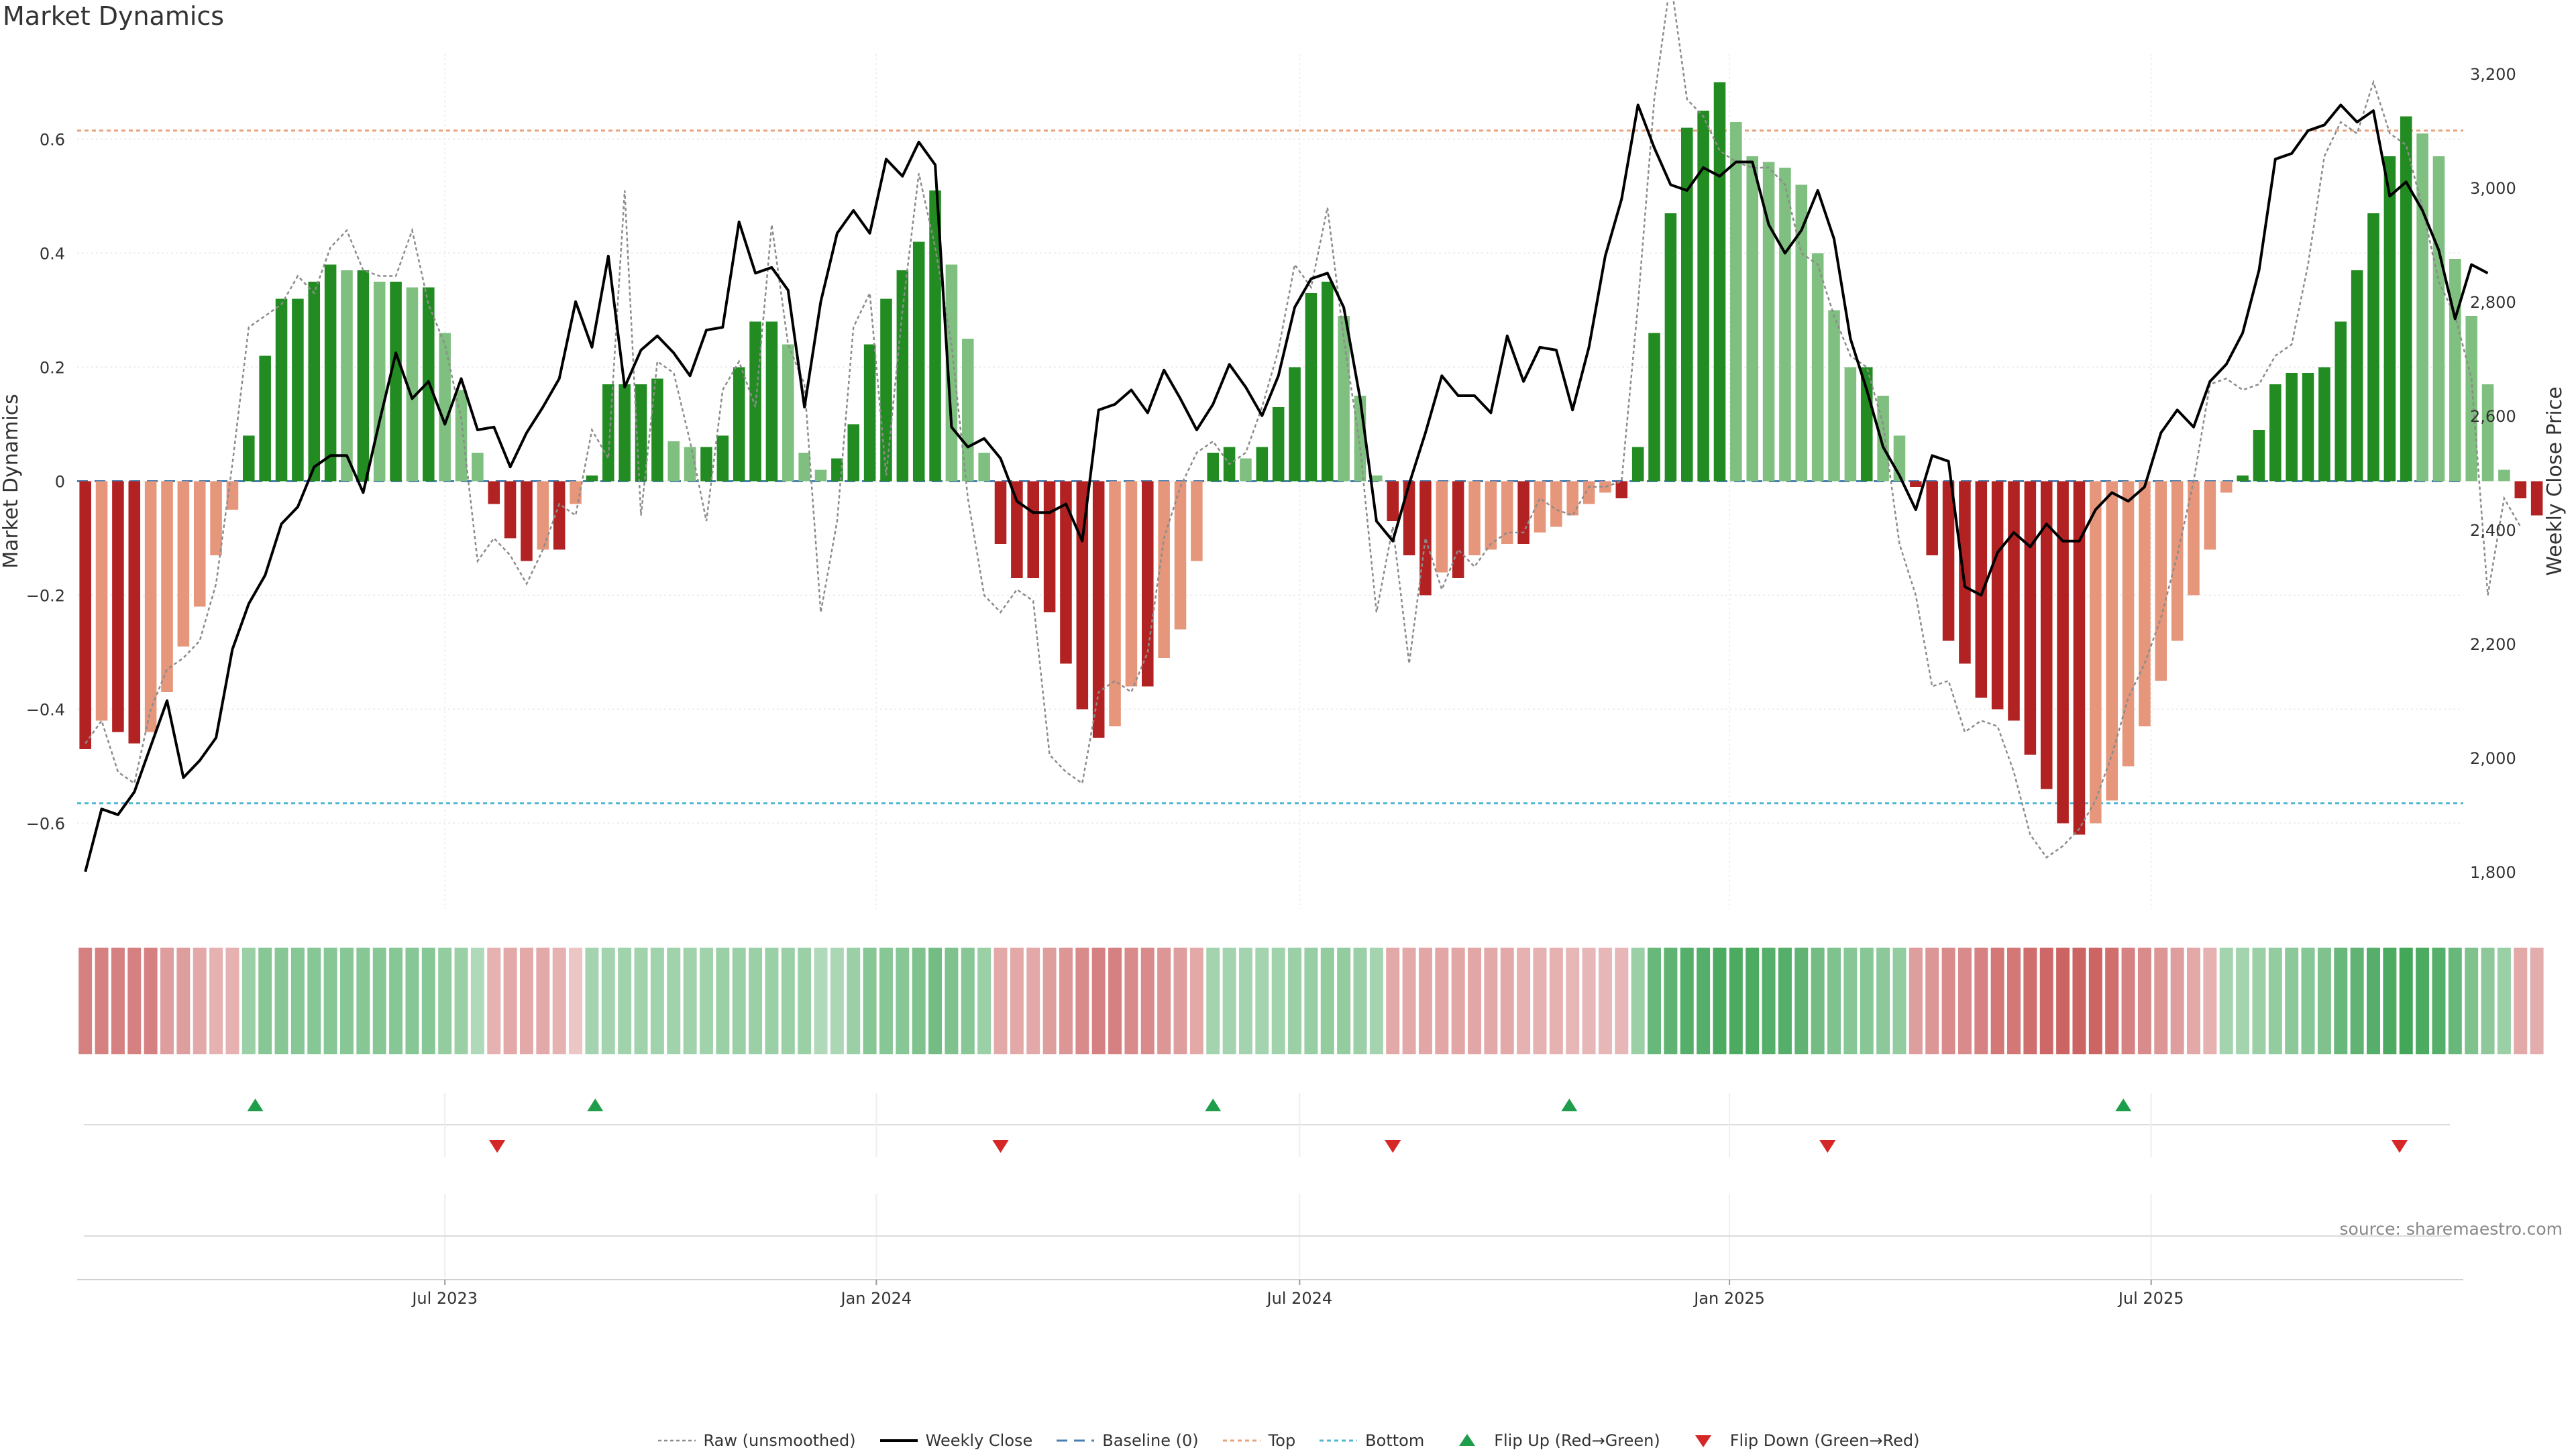 The width and height of the screenshot is (2576, 1454). Describe the element at coordinates (52, 254) in the screenshot. I see `y-tick-label: 0.4` at that location.